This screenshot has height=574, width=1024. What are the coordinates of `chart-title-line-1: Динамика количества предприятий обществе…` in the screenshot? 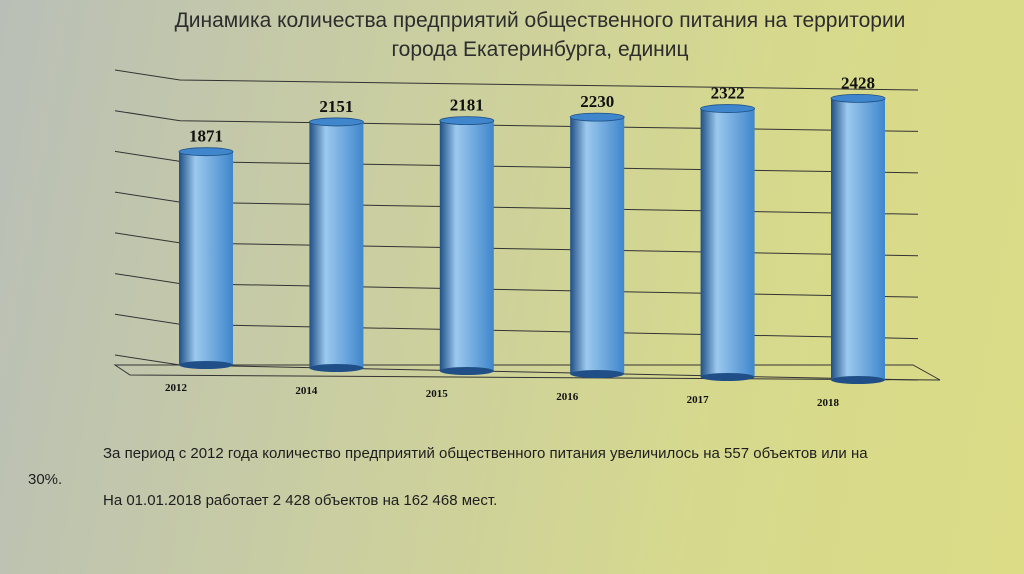 It's located at (540, 20).